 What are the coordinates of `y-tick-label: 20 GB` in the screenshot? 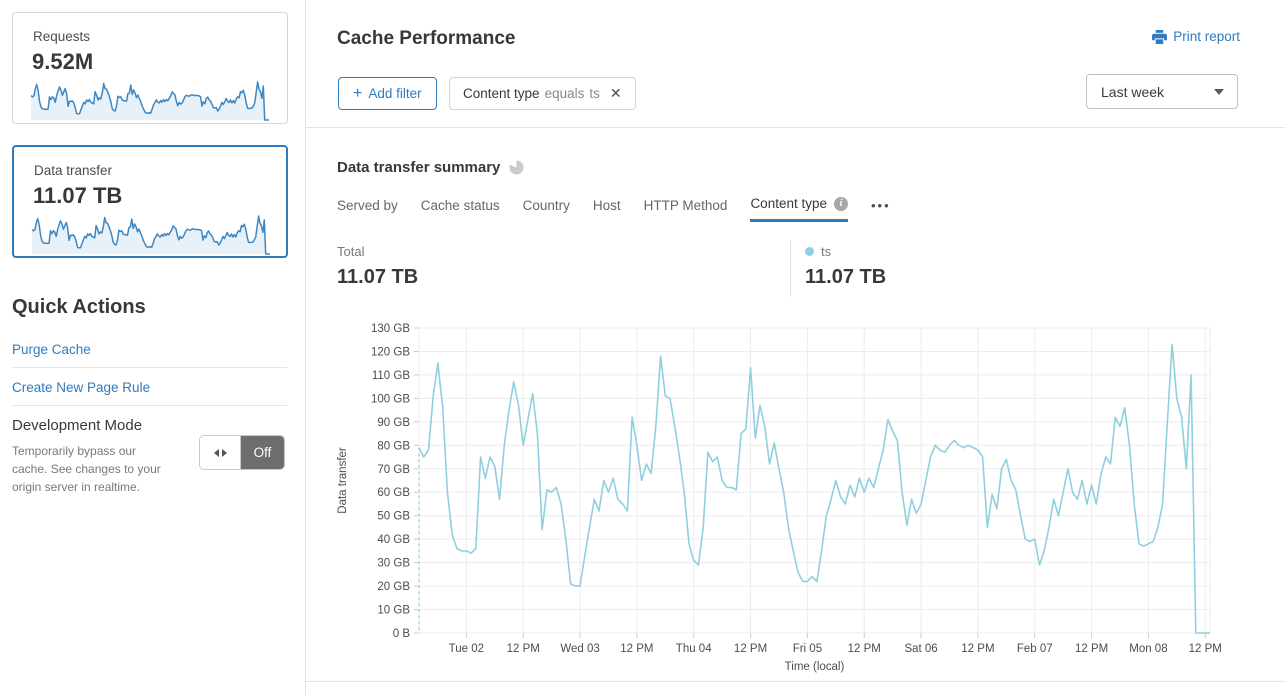 It's located at (393, 587).